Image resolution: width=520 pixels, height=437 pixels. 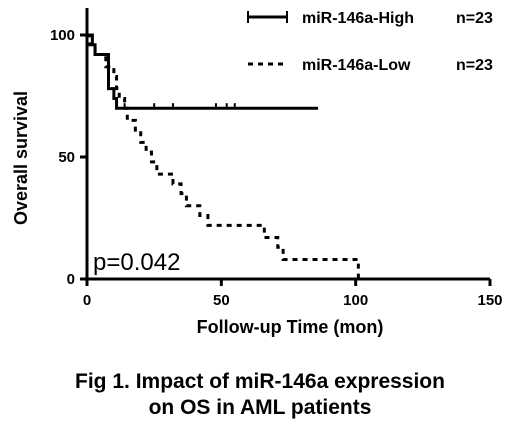 What do you see at coordinates (356, 65) in the screenshot?
I see `legend-label-low: miR-146a-Low` at bounding box center [356, 65].